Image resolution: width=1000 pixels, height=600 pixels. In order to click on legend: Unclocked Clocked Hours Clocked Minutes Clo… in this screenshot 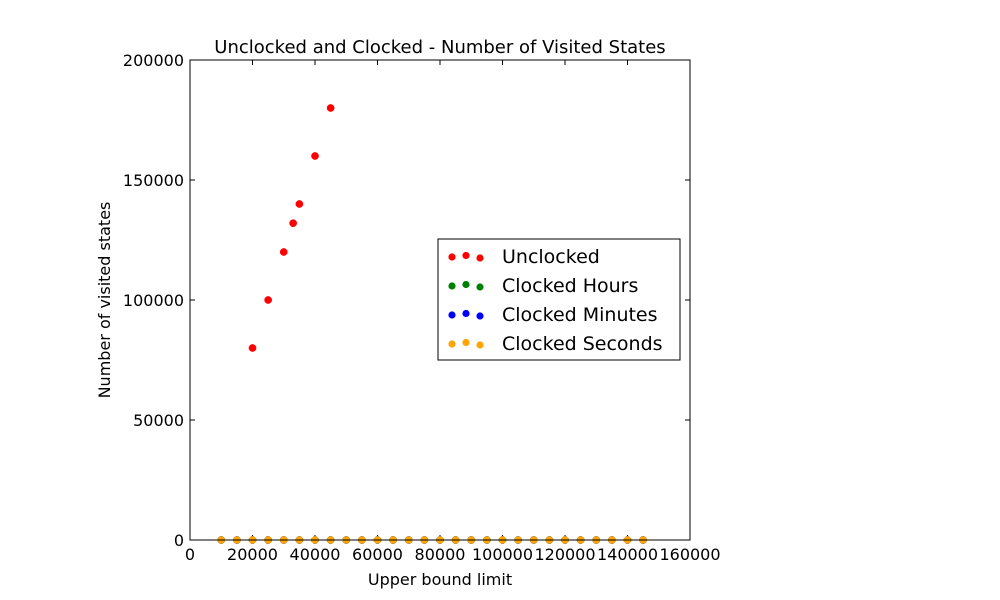, I will do `click(559, 299)`.